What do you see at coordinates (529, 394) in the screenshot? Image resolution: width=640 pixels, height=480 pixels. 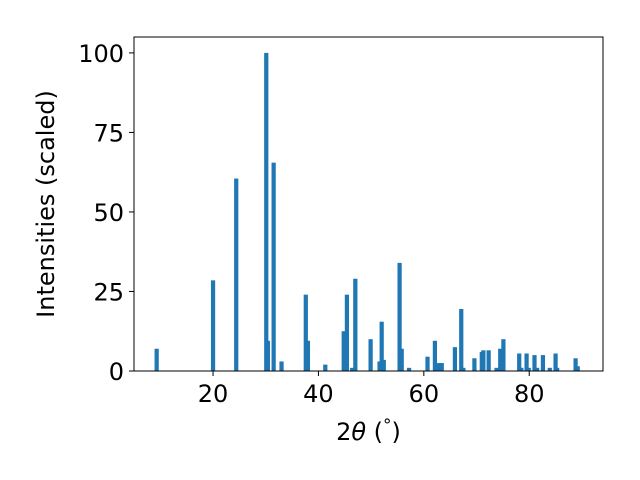 I see `x-tick-label: 80` at bounding box center [529, 394].